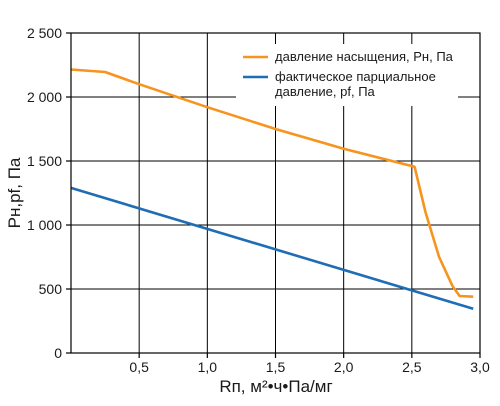 This screenshot has height=406, width=500. What do you see at coordinates (58, 353) in the screenshot?
I see `y-tick-label: 0` at bounding box center [58, 353].